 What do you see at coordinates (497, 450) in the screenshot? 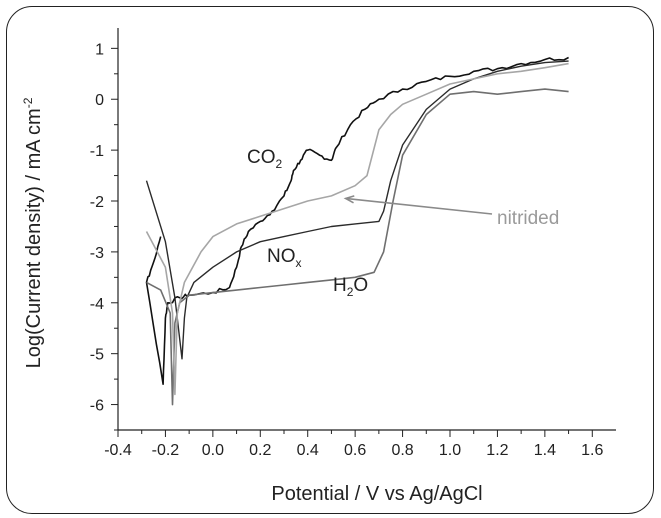
I see `x-tick-label: 1.2` at bounding box center [497, 450].